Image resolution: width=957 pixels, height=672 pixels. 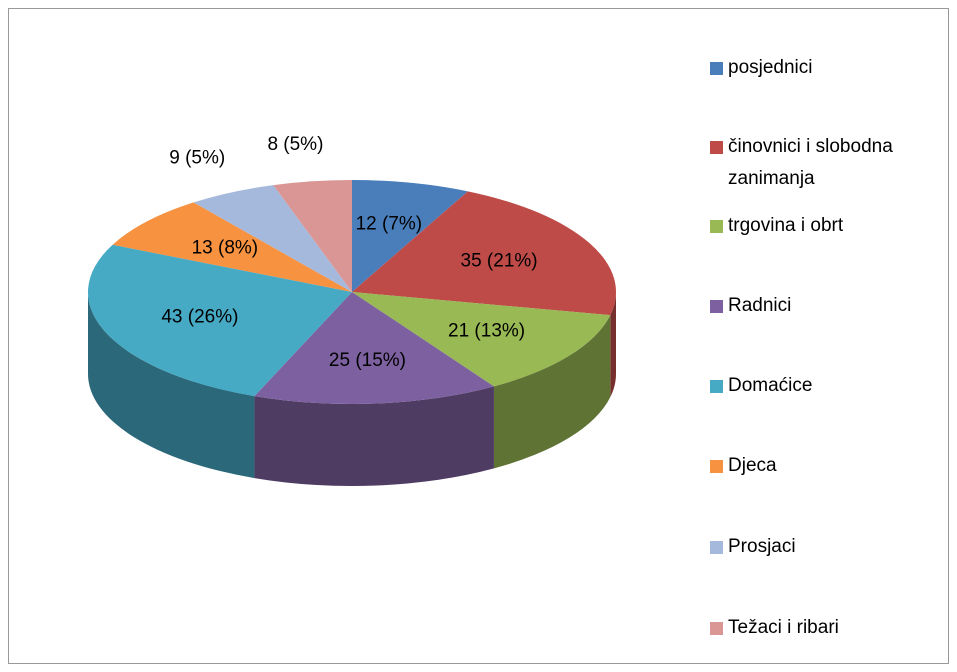 What do you see at coordinates (197, 157) in the screenshot?
I see `data-label: 9 (5%)` at bounding box center [197, 157].